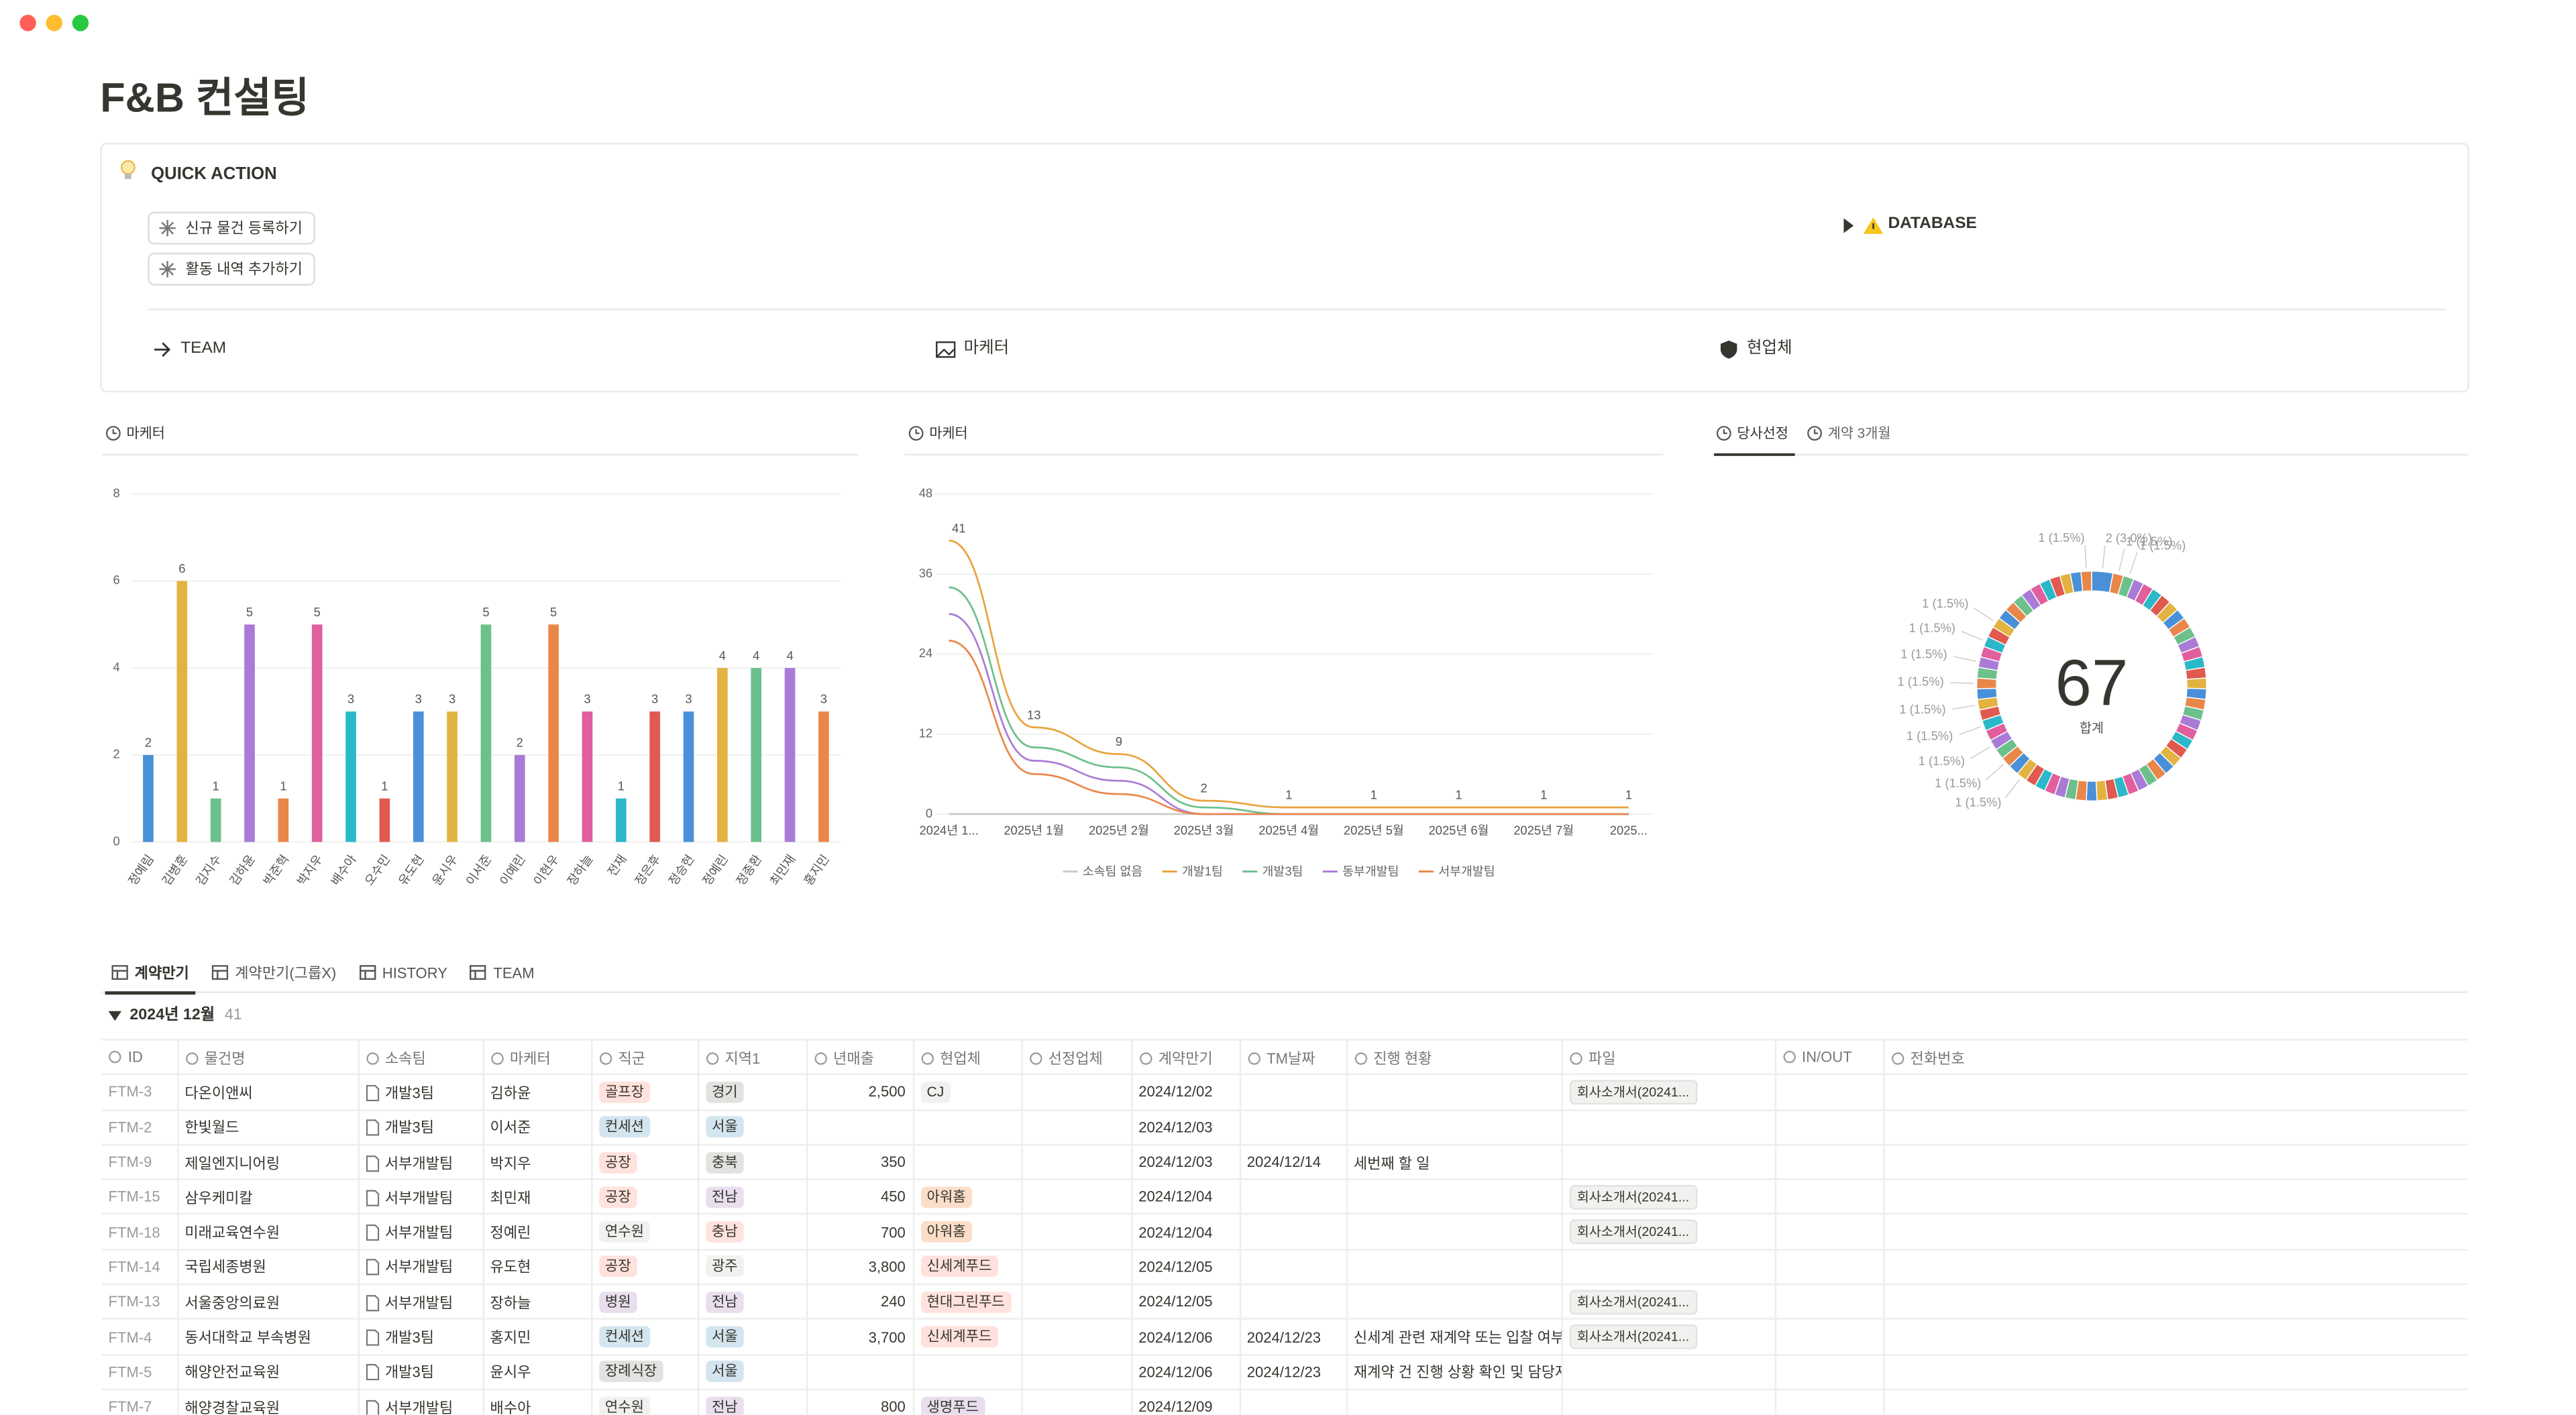 This screenshot has width=2576, height=1415. Describe the element at coordinates (274, 973) in the screenshot. I see `table-tab: 계약만기(그룹X)` at that location.